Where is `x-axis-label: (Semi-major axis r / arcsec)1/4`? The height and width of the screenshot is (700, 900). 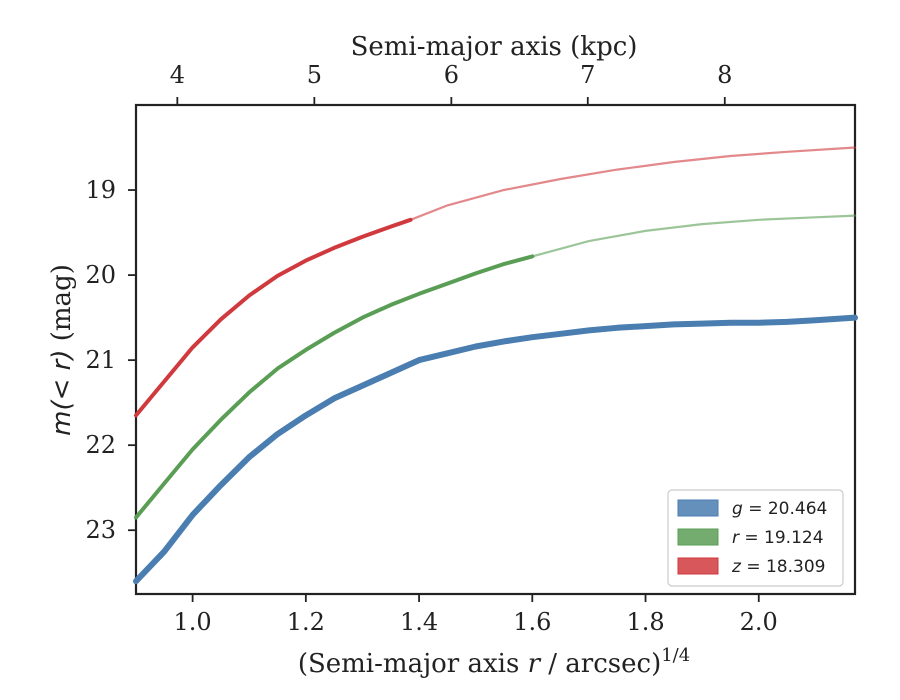 x-axis-label: (Semi-major axis r / arcsec)1/4 is located at coordinates (494, 662).